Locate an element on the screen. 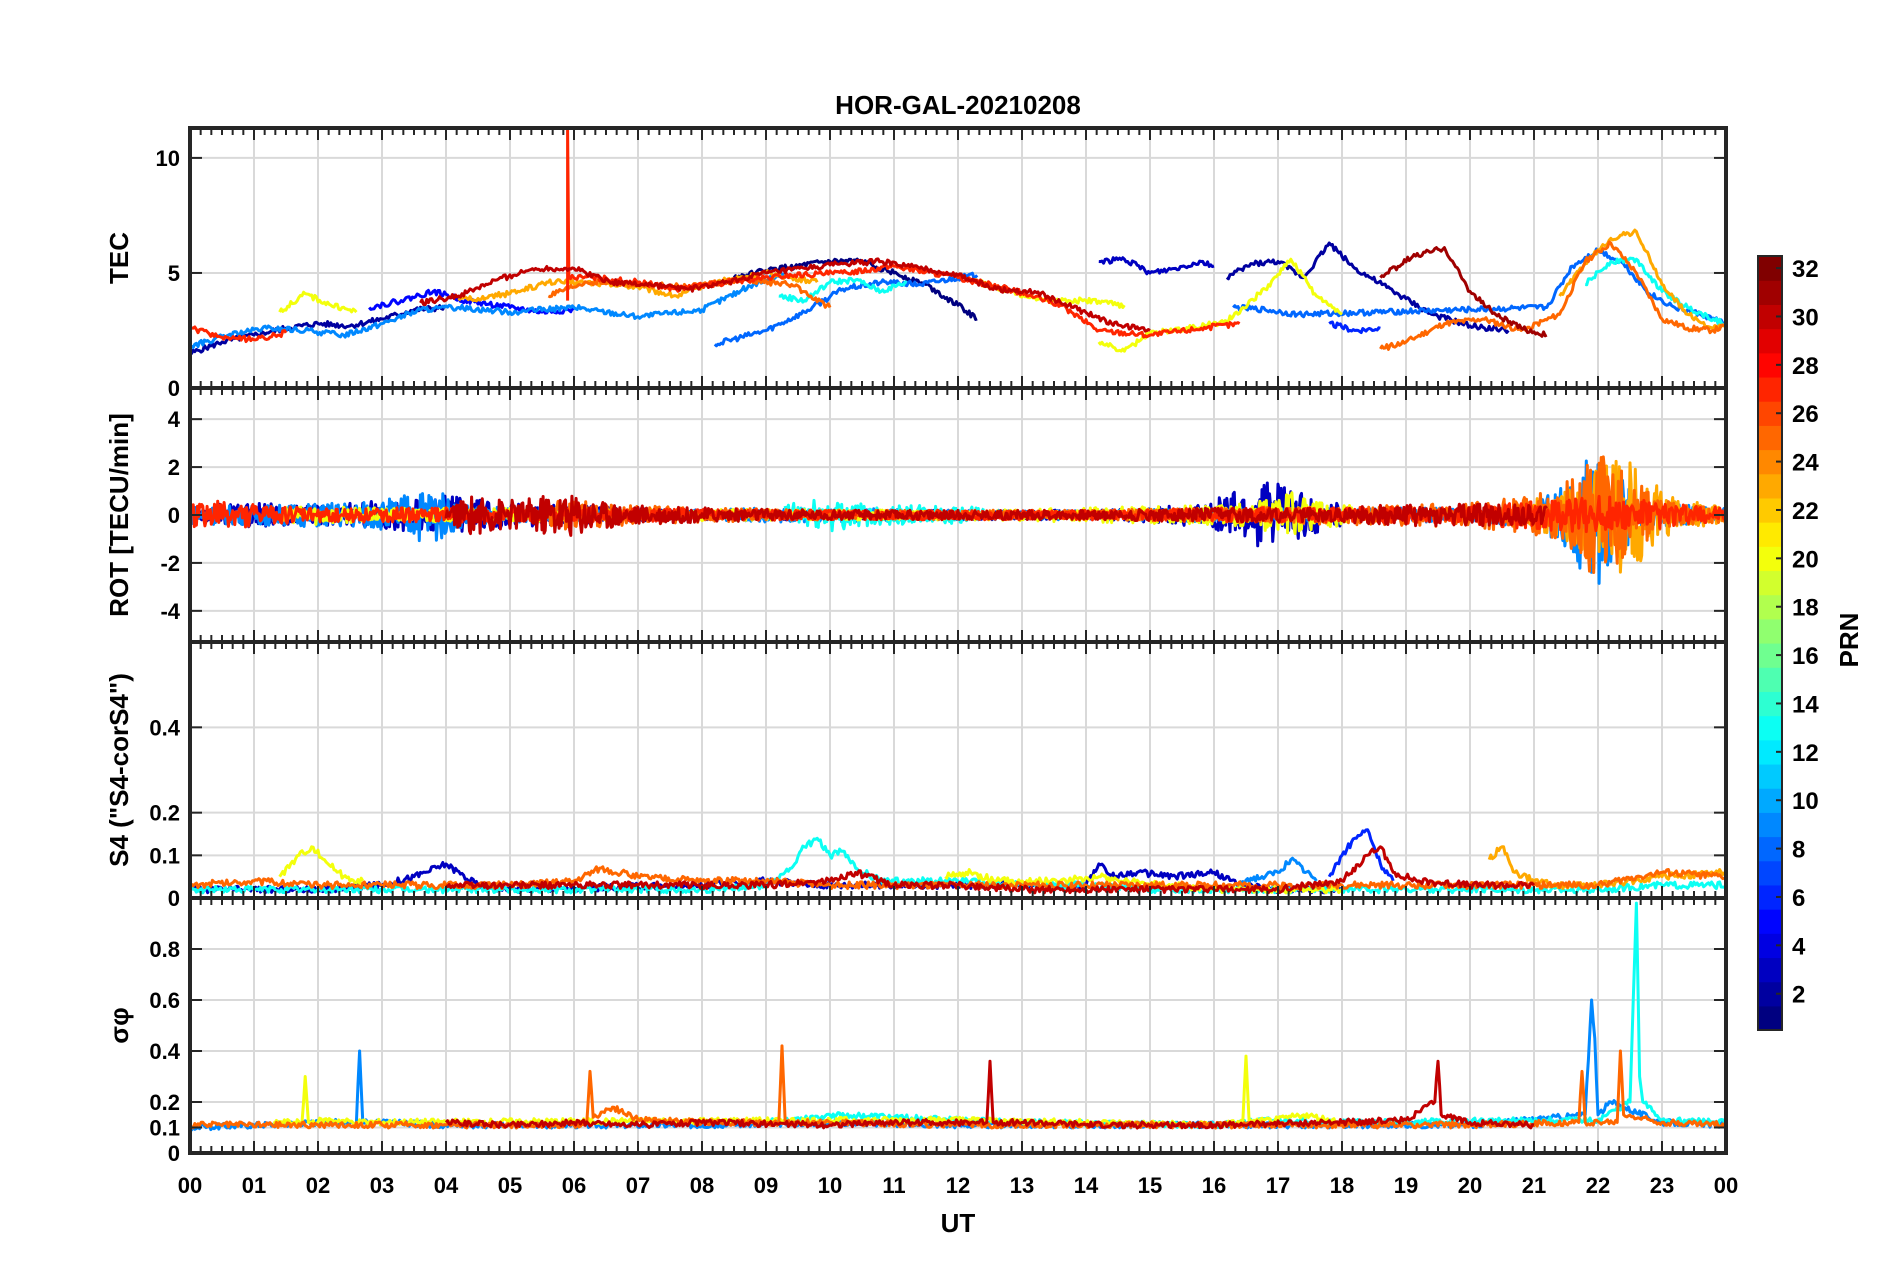 This screenshot has width=1902, height=1272. series-group-sigma is located at coordinates (958, 1016).